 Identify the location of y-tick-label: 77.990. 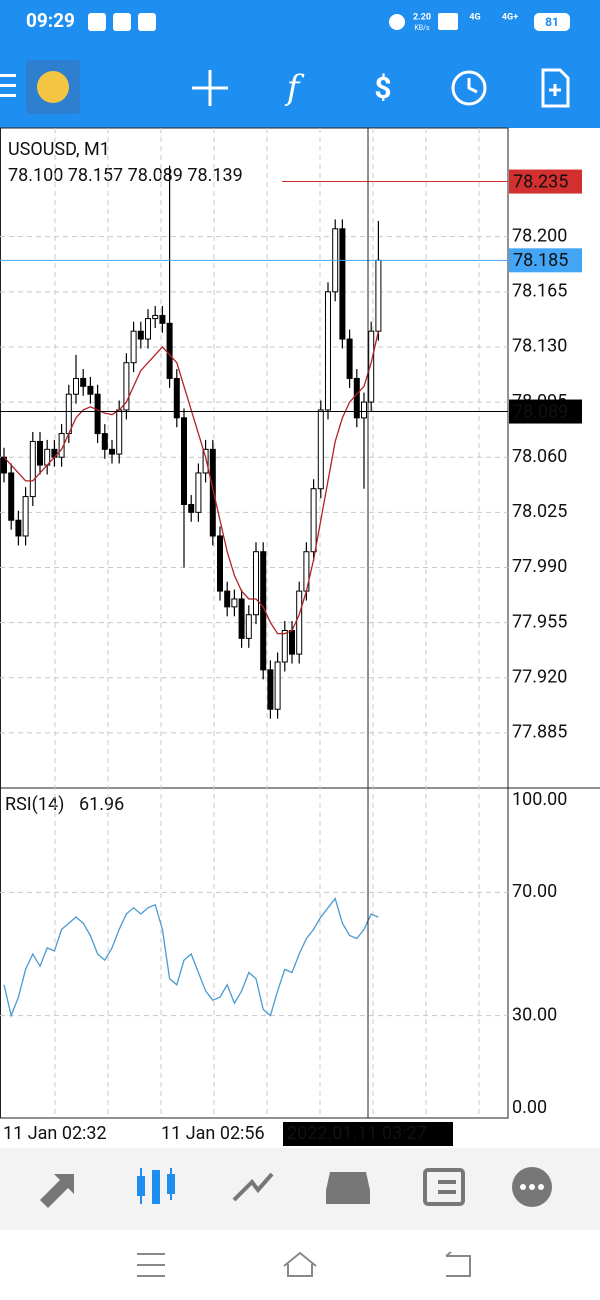
(539, 566).